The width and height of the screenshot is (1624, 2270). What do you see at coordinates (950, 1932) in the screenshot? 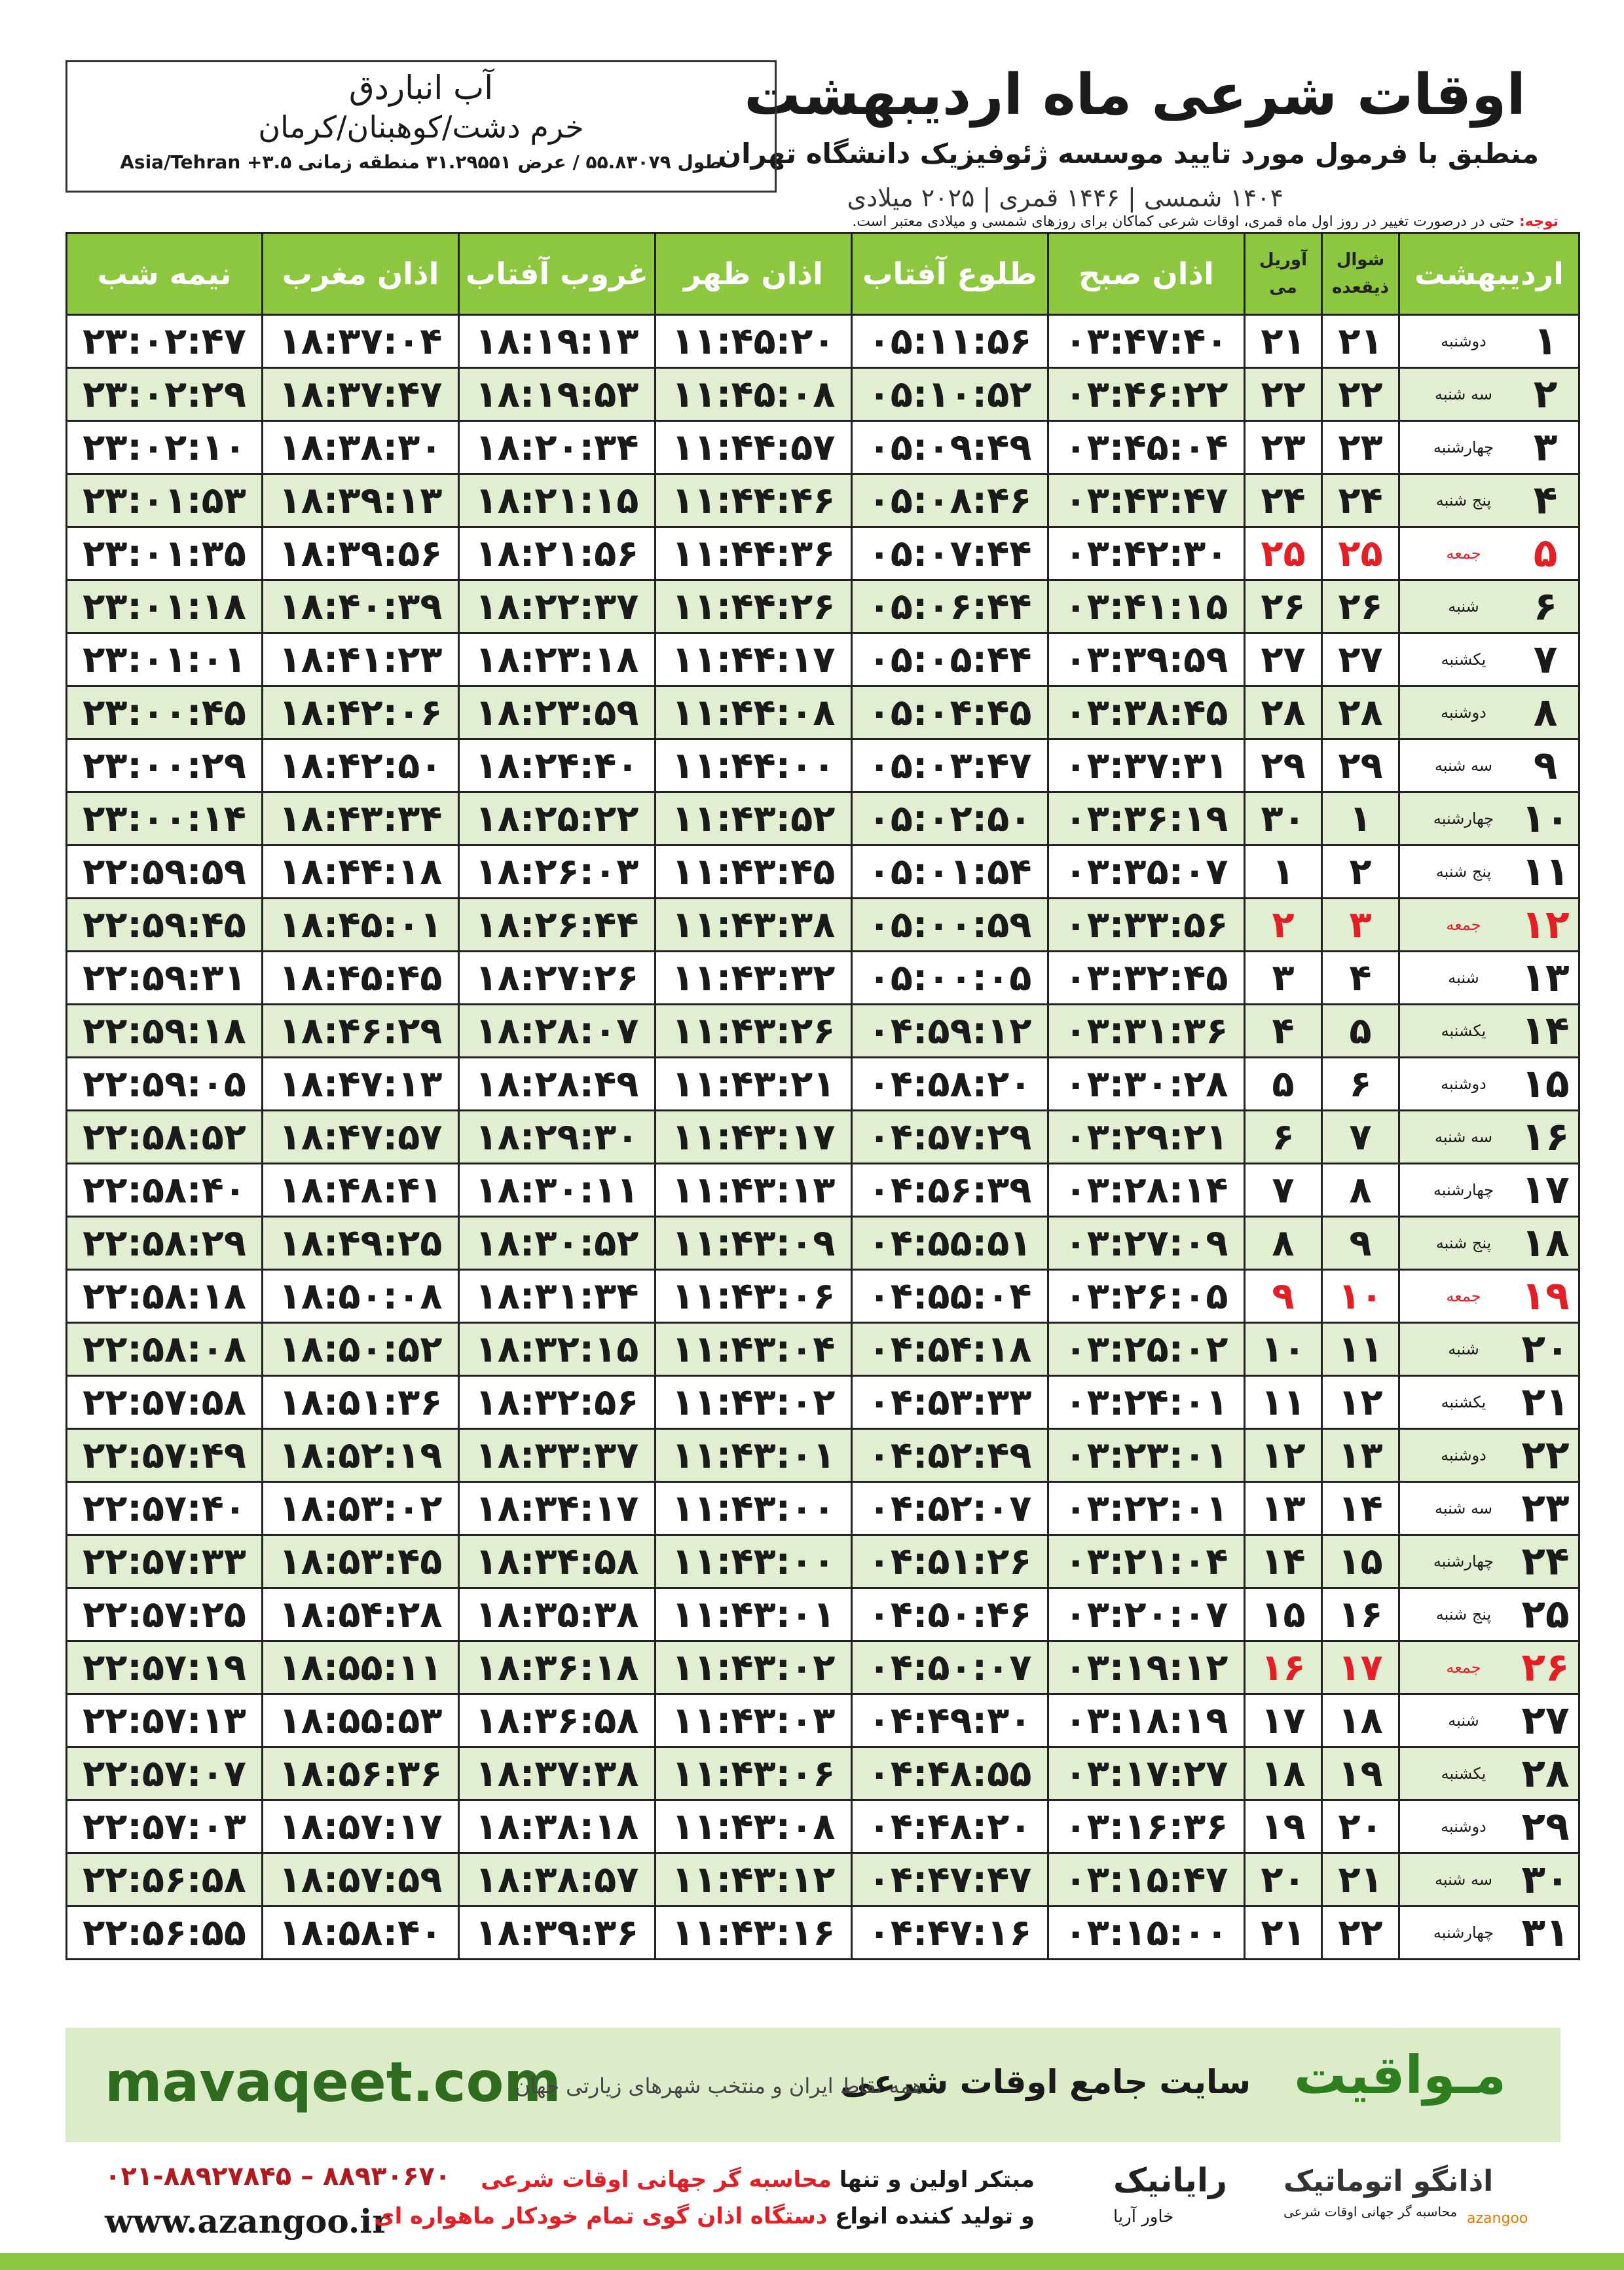
I see `time-cell: ۰۴:۴۷:۱۶` at bounding box center [950, 1932].